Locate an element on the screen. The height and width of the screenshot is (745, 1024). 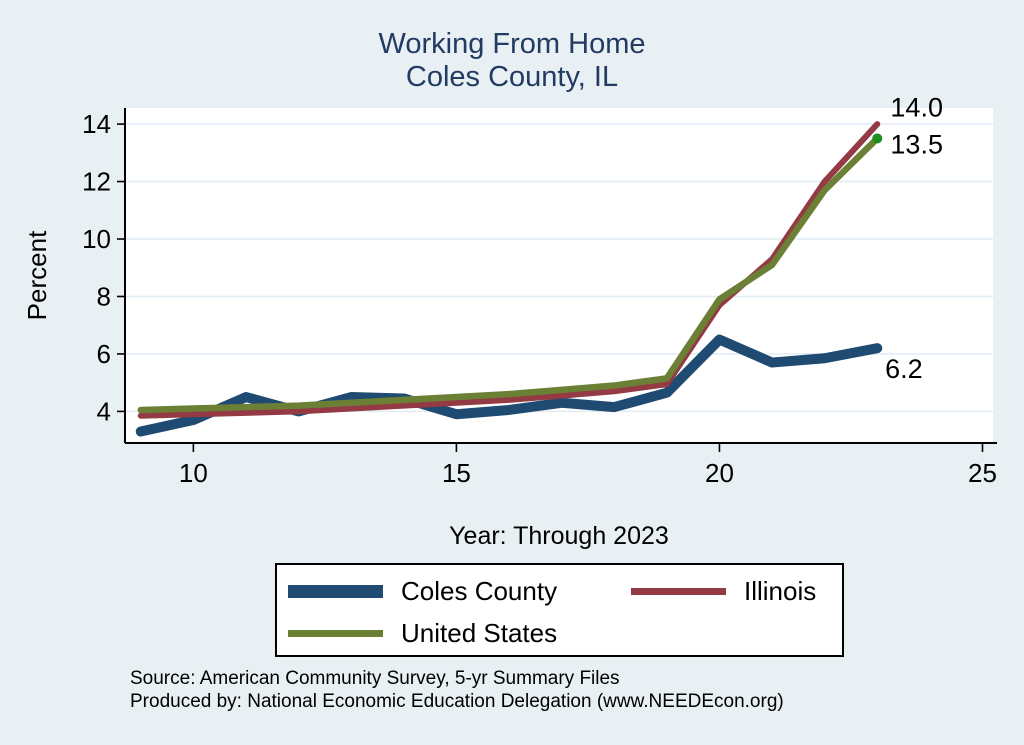
chart-title-line2: Coles County, IL is located at coordinates (512, 77).